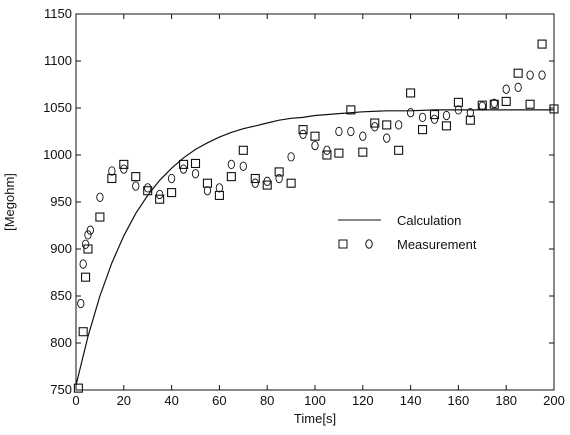 This screenshot has width=570, height=435. What do you see at coordinates (315, 418) in the screenshot?
I see `x-axis-label: Time[s]` at bounding box center [315, 418].